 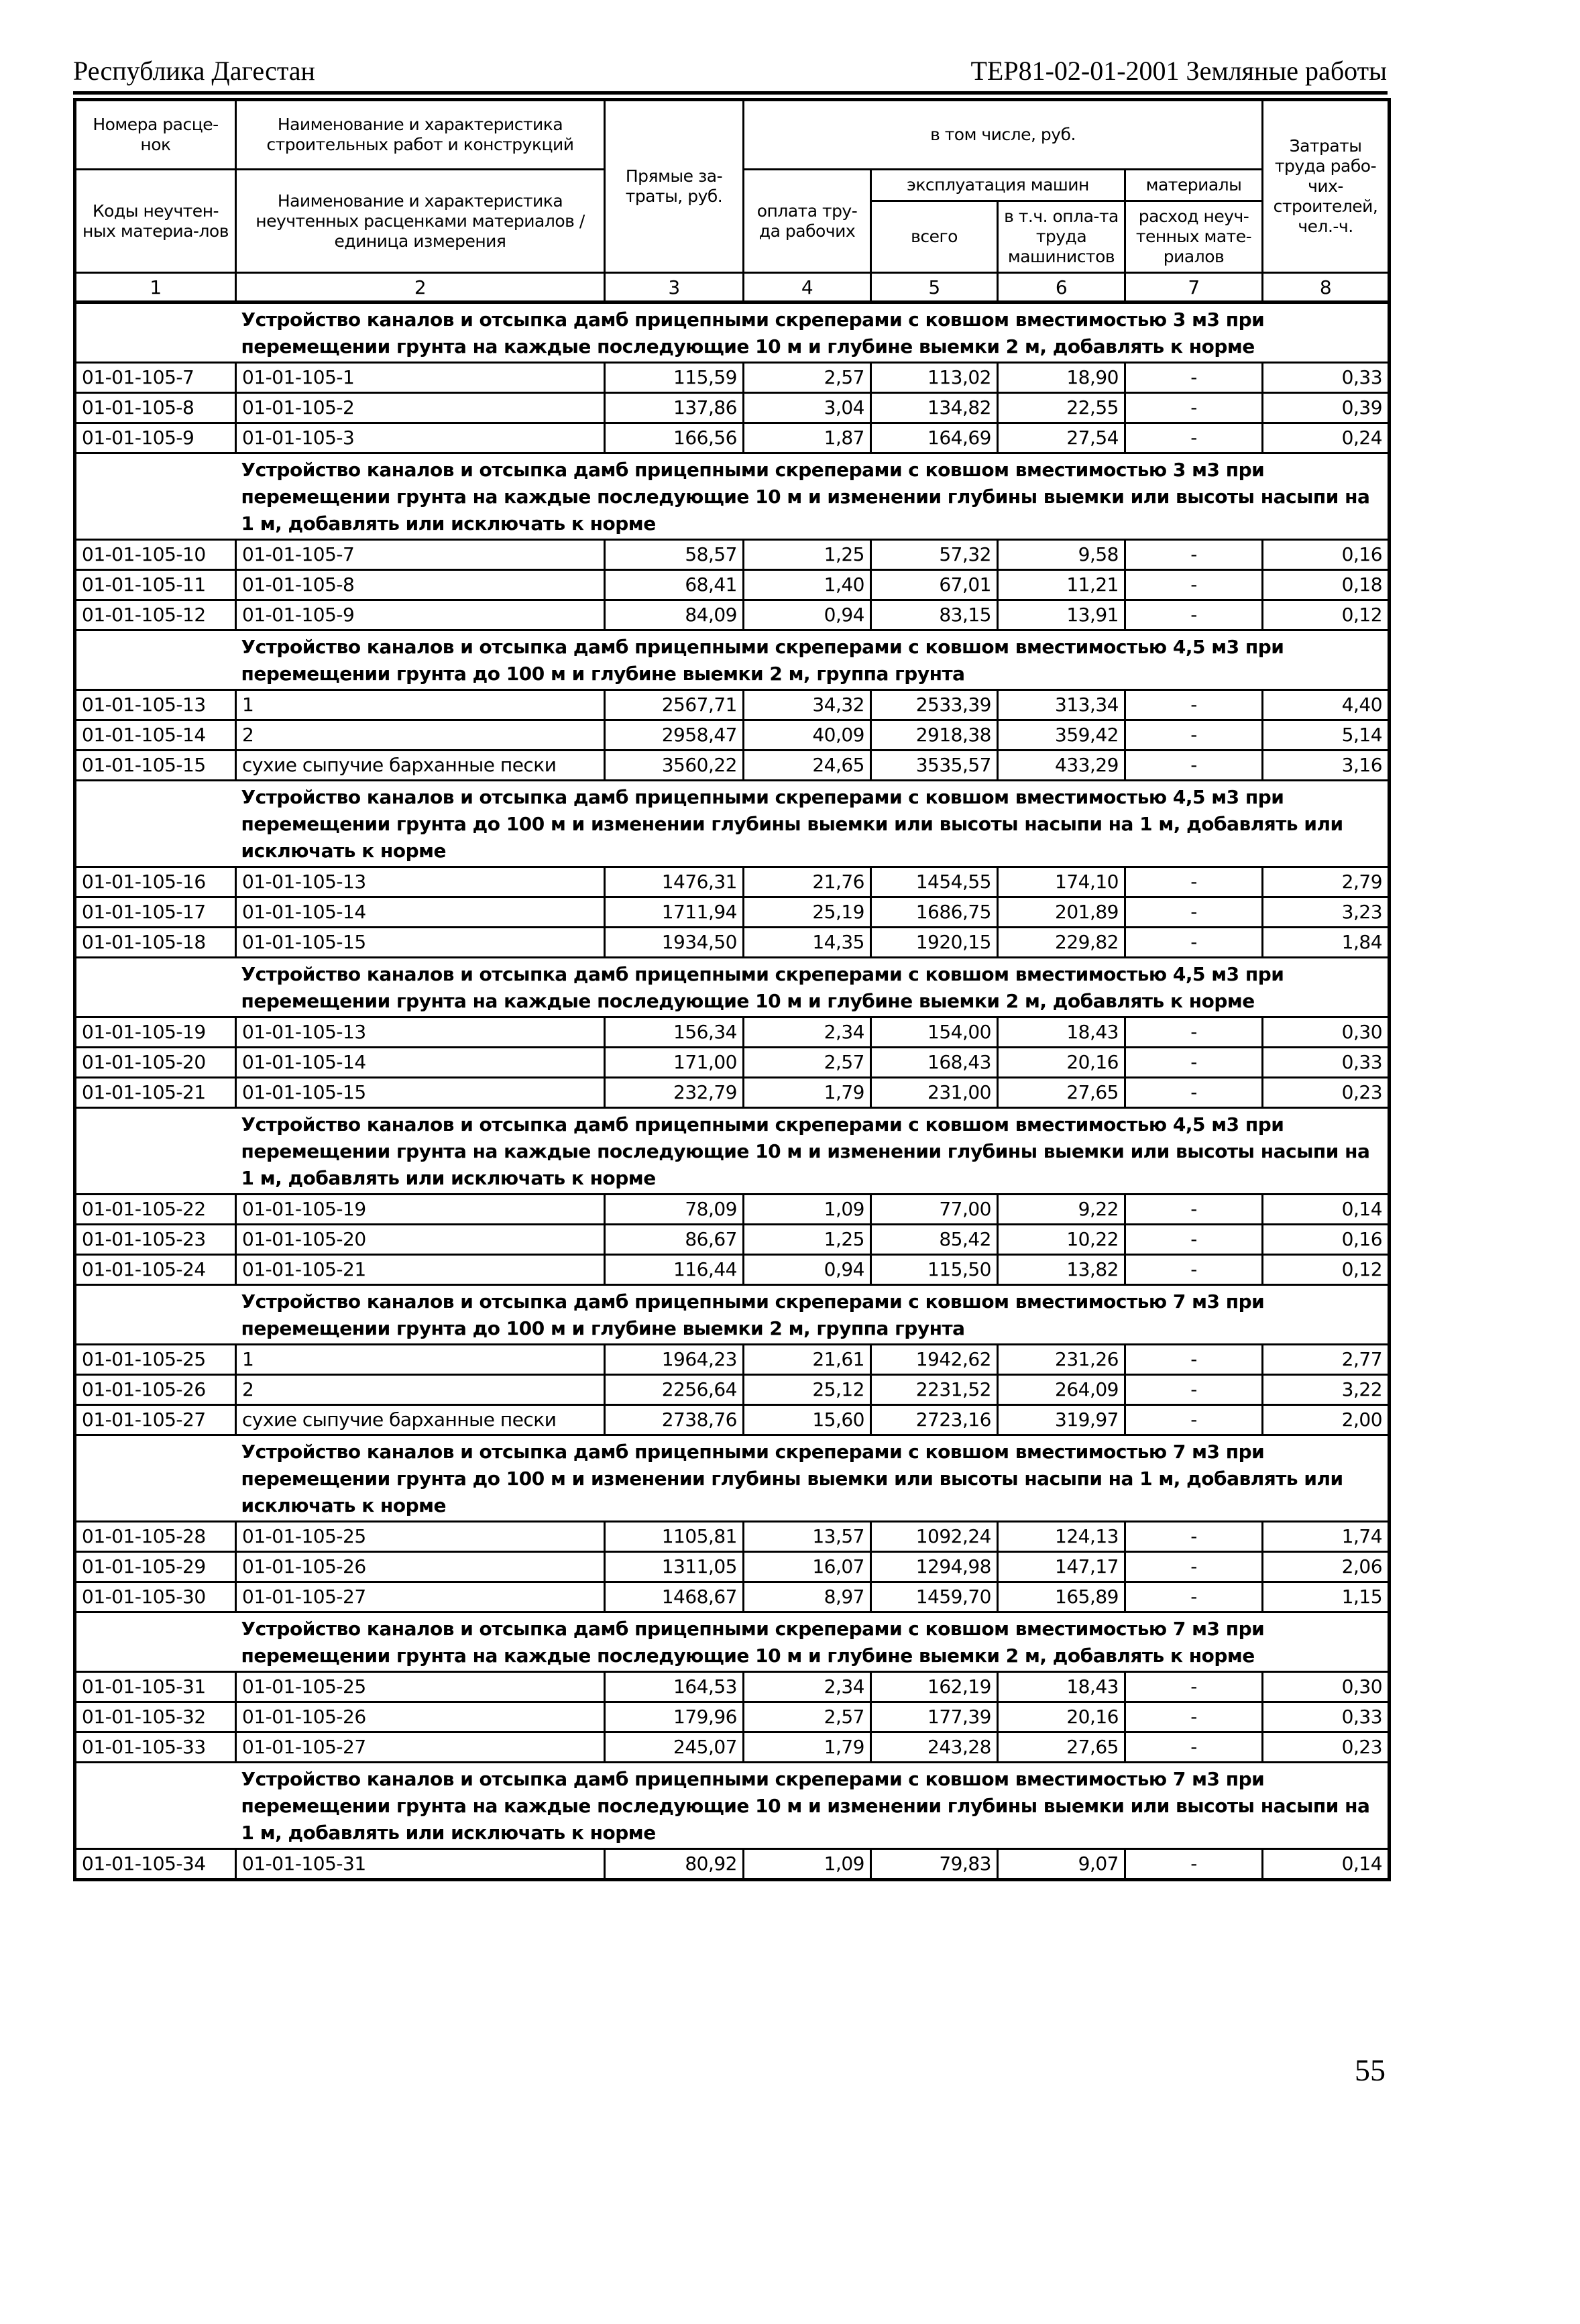 I want to click on rate-code-cell: 01-01-105-24, so click(x=155, y=1270).